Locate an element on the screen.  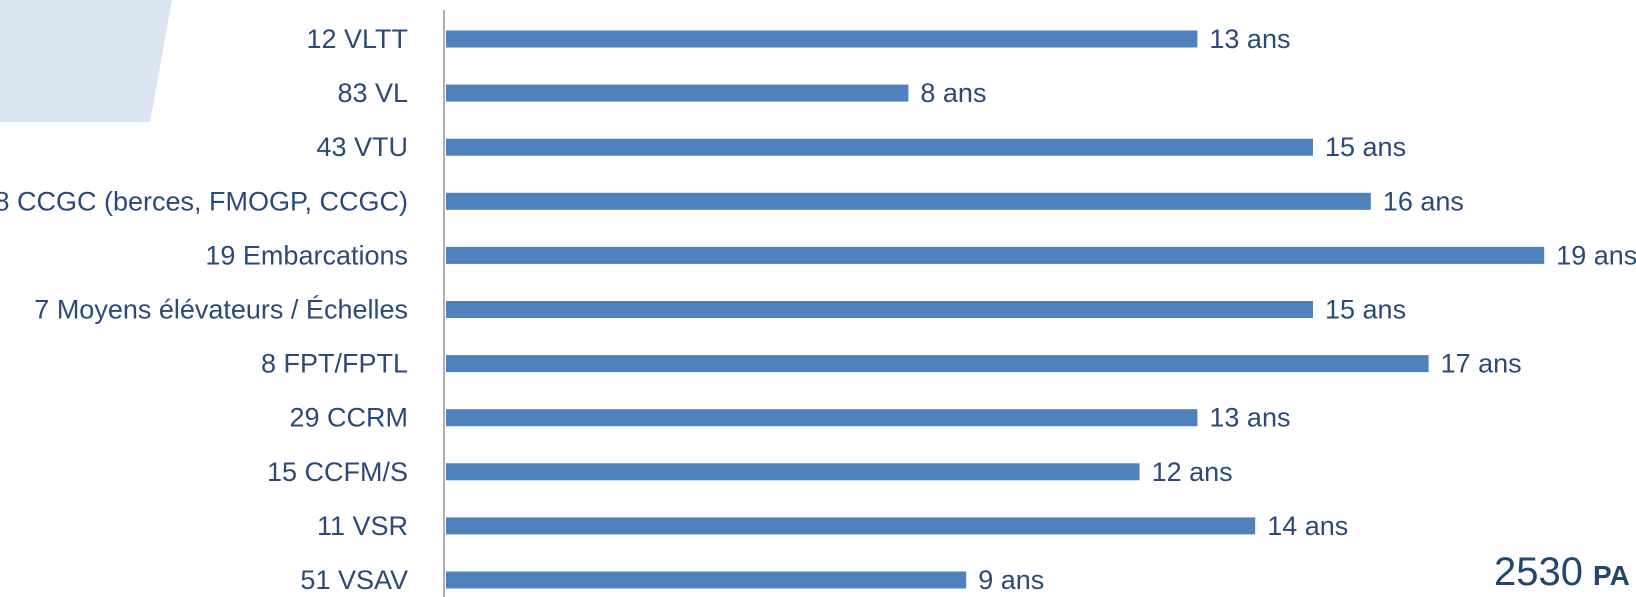
category-label: 19 Embarcations is located at coordinates (306, 255).